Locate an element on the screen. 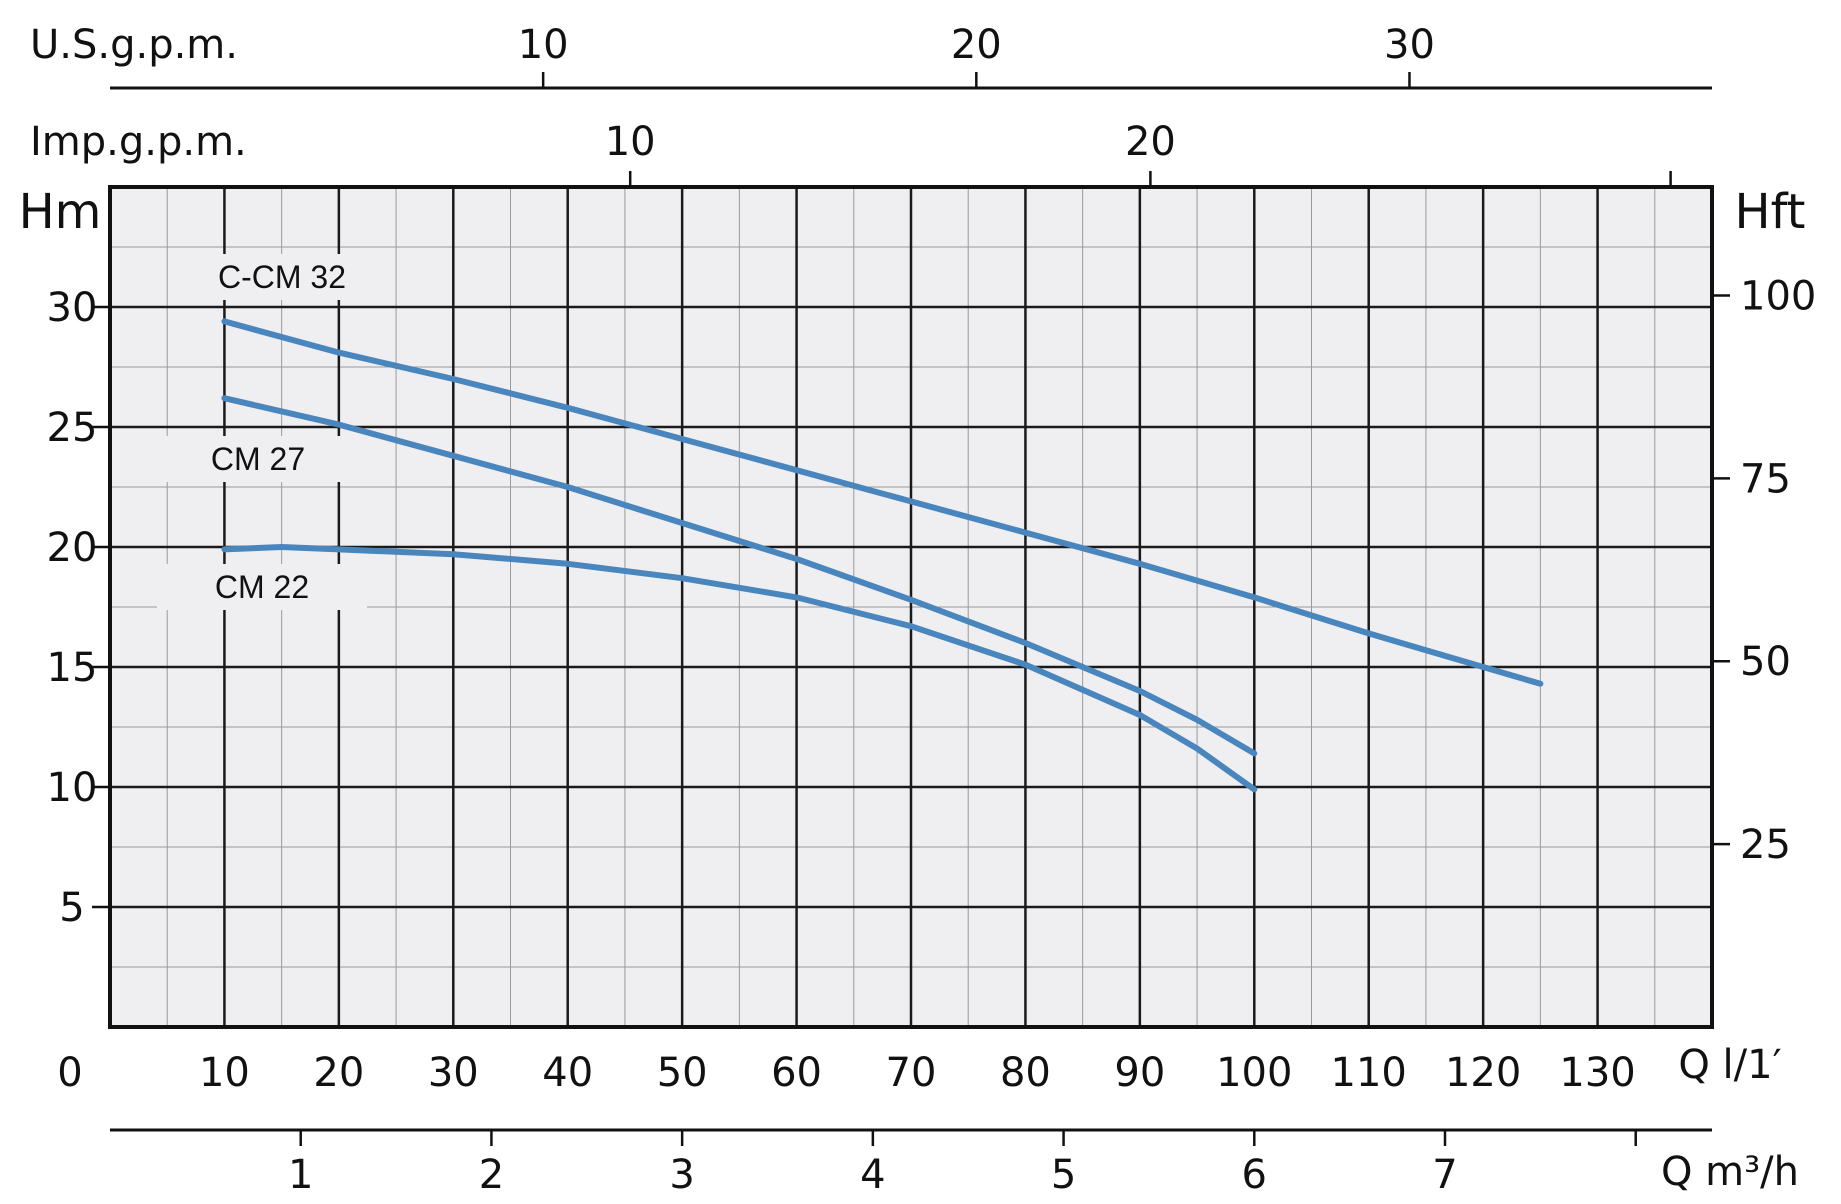 This screenshot has width=1841, height=1204. m3h-tick-label: 3 is located at coordinates (681, 1175).